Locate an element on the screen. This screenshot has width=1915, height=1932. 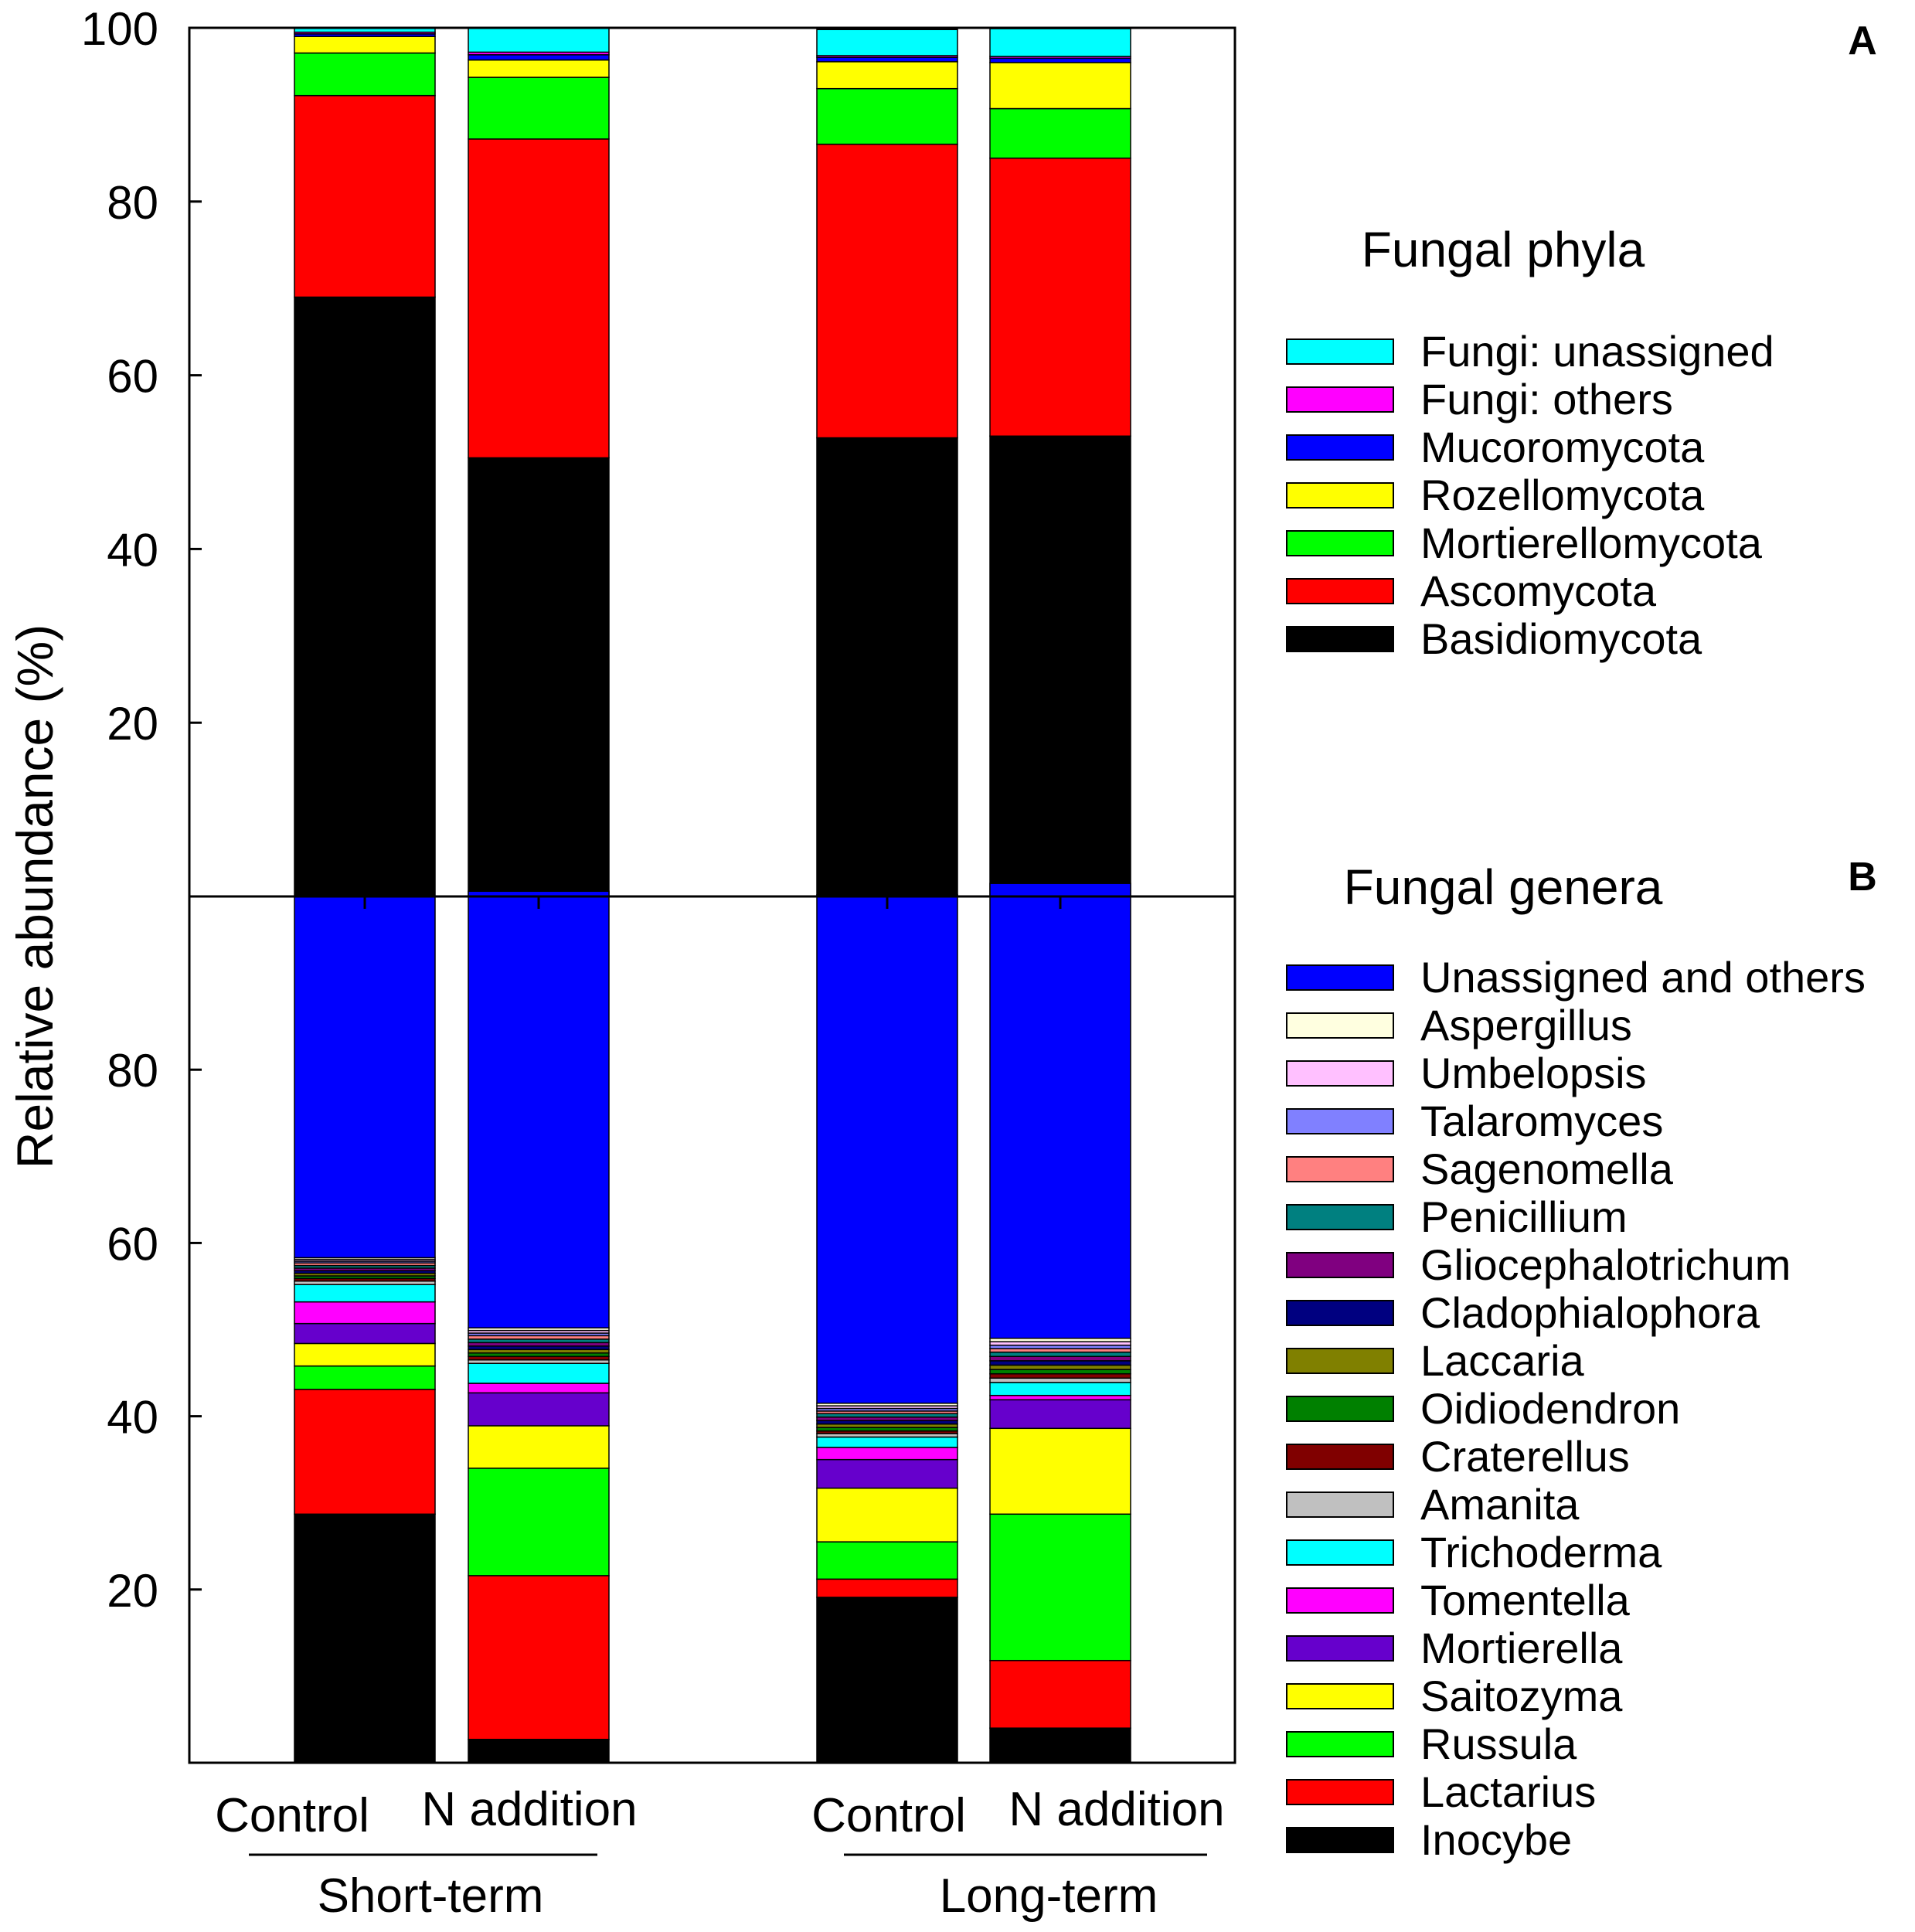
legend-title: Fungal genera is located at coordinates (1503, 887).